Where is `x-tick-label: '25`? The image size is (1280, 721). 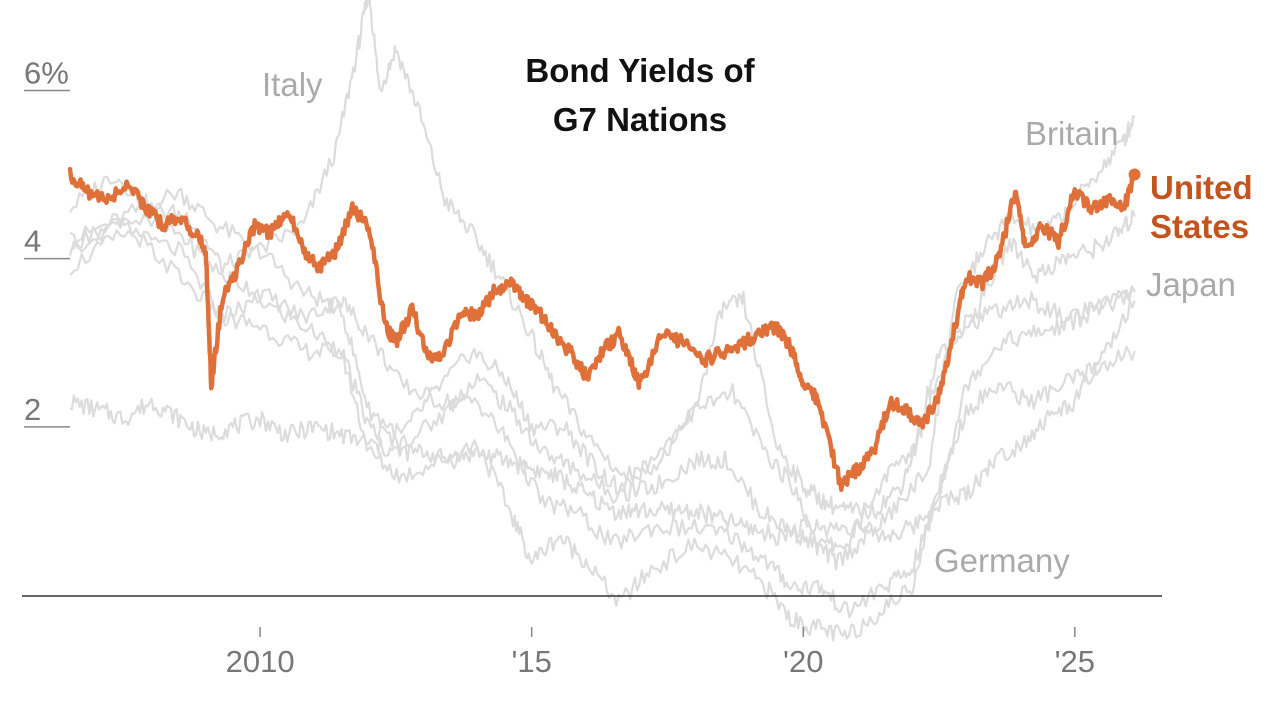 x-tick-label: '25 is located at coordinates (1075, 661).